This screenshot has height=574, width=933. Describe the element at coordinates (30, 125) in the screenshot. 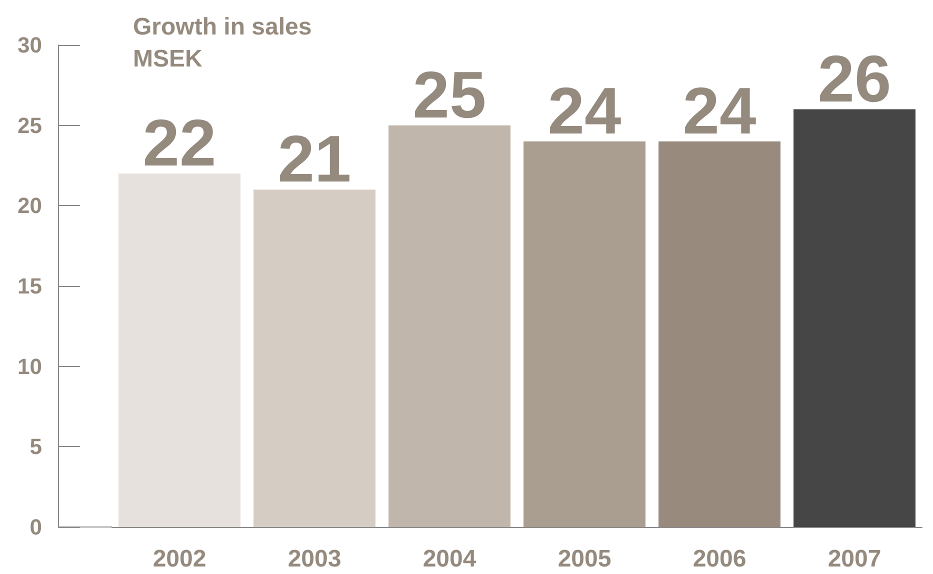

I see `y-tick-label: 25` at that location.